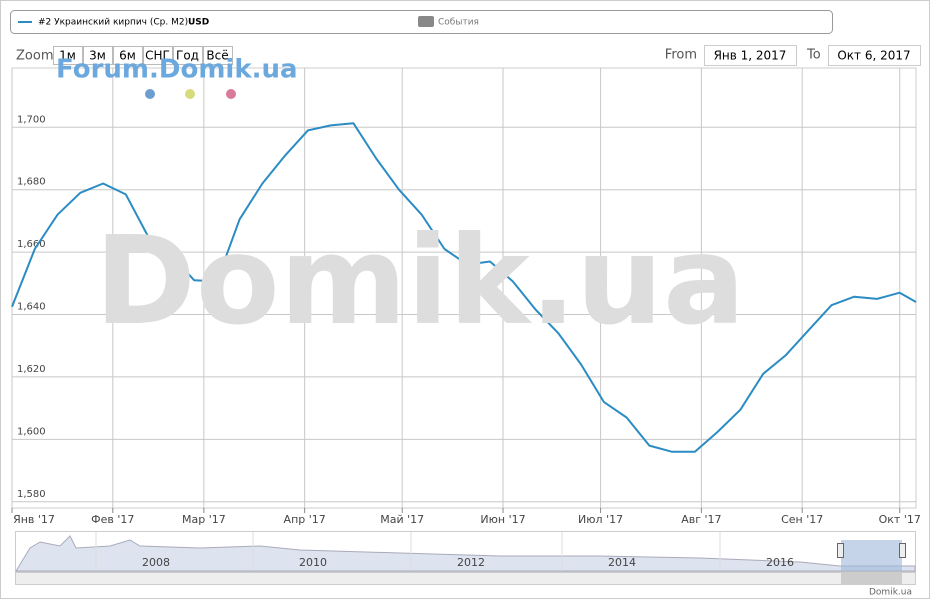 This screenshot has height=604, width=931. I want to click on navigator-label: 2016, so click(780, 562).